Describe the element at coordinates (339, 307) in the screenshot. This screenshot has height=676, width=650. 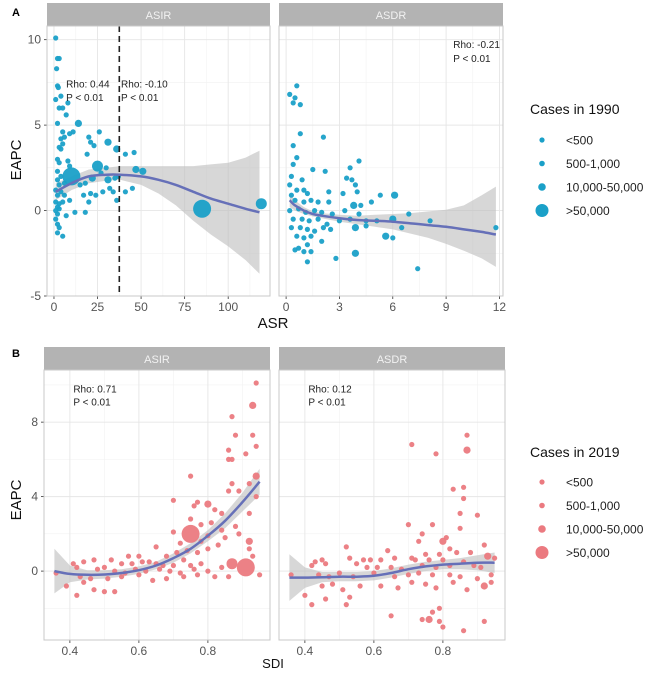
I see `x-tick-label: 3` at that location.